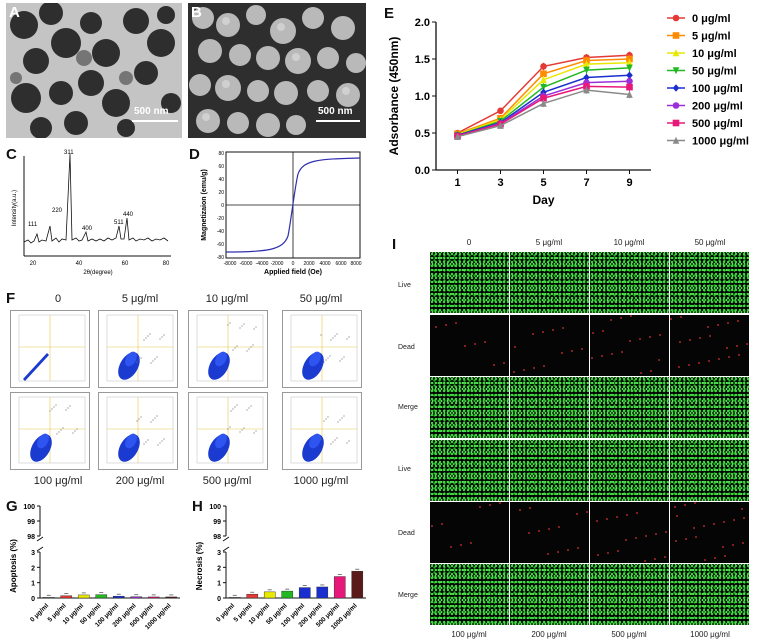 This screenshot has width=761, height=642. I want to click on y-tick: 80, so click(221, 154).